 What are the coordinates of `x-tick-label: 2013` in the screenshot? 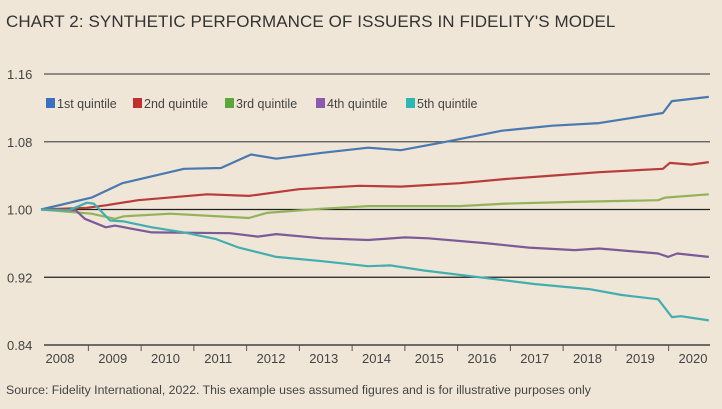 It's located at (323, 358).